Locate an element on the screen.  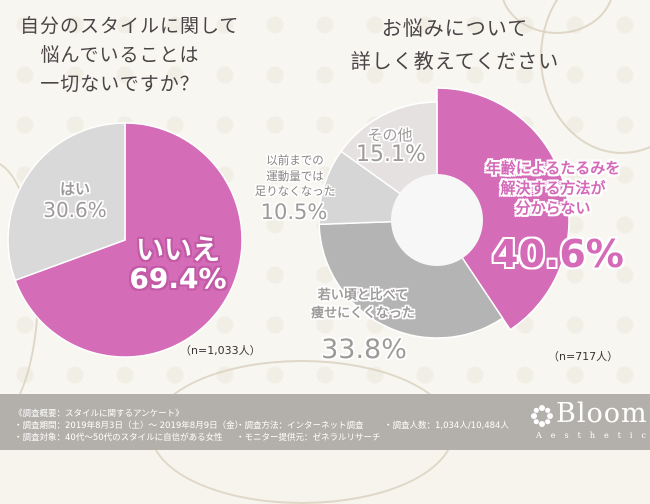
yes-value: 30.6% is located at coordinates (75, 210).